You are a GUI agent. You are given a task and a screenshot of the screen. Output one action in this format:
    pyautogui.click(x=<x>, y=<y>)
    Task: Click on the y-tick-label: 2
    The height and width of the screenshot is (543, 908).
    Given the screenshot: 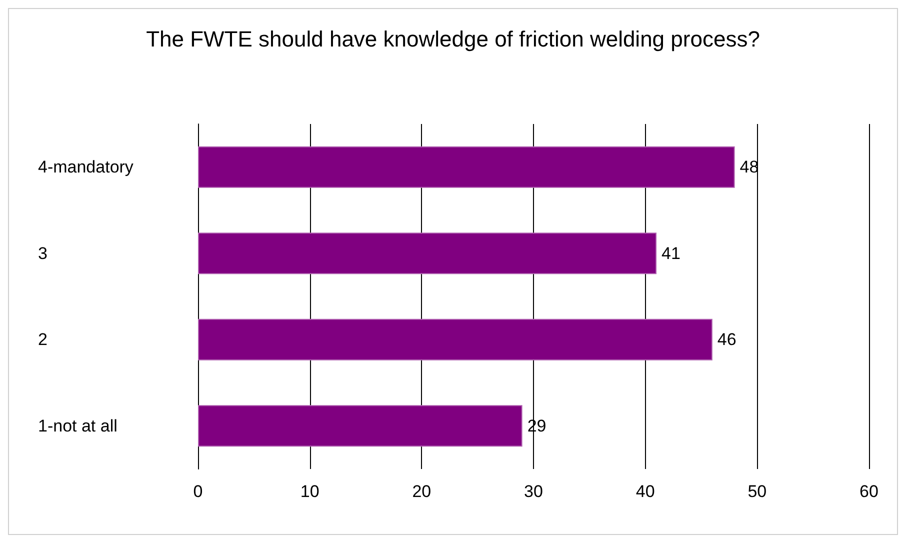 What is the action you would take?
    pyautogui.click(x=43, y=340)
    